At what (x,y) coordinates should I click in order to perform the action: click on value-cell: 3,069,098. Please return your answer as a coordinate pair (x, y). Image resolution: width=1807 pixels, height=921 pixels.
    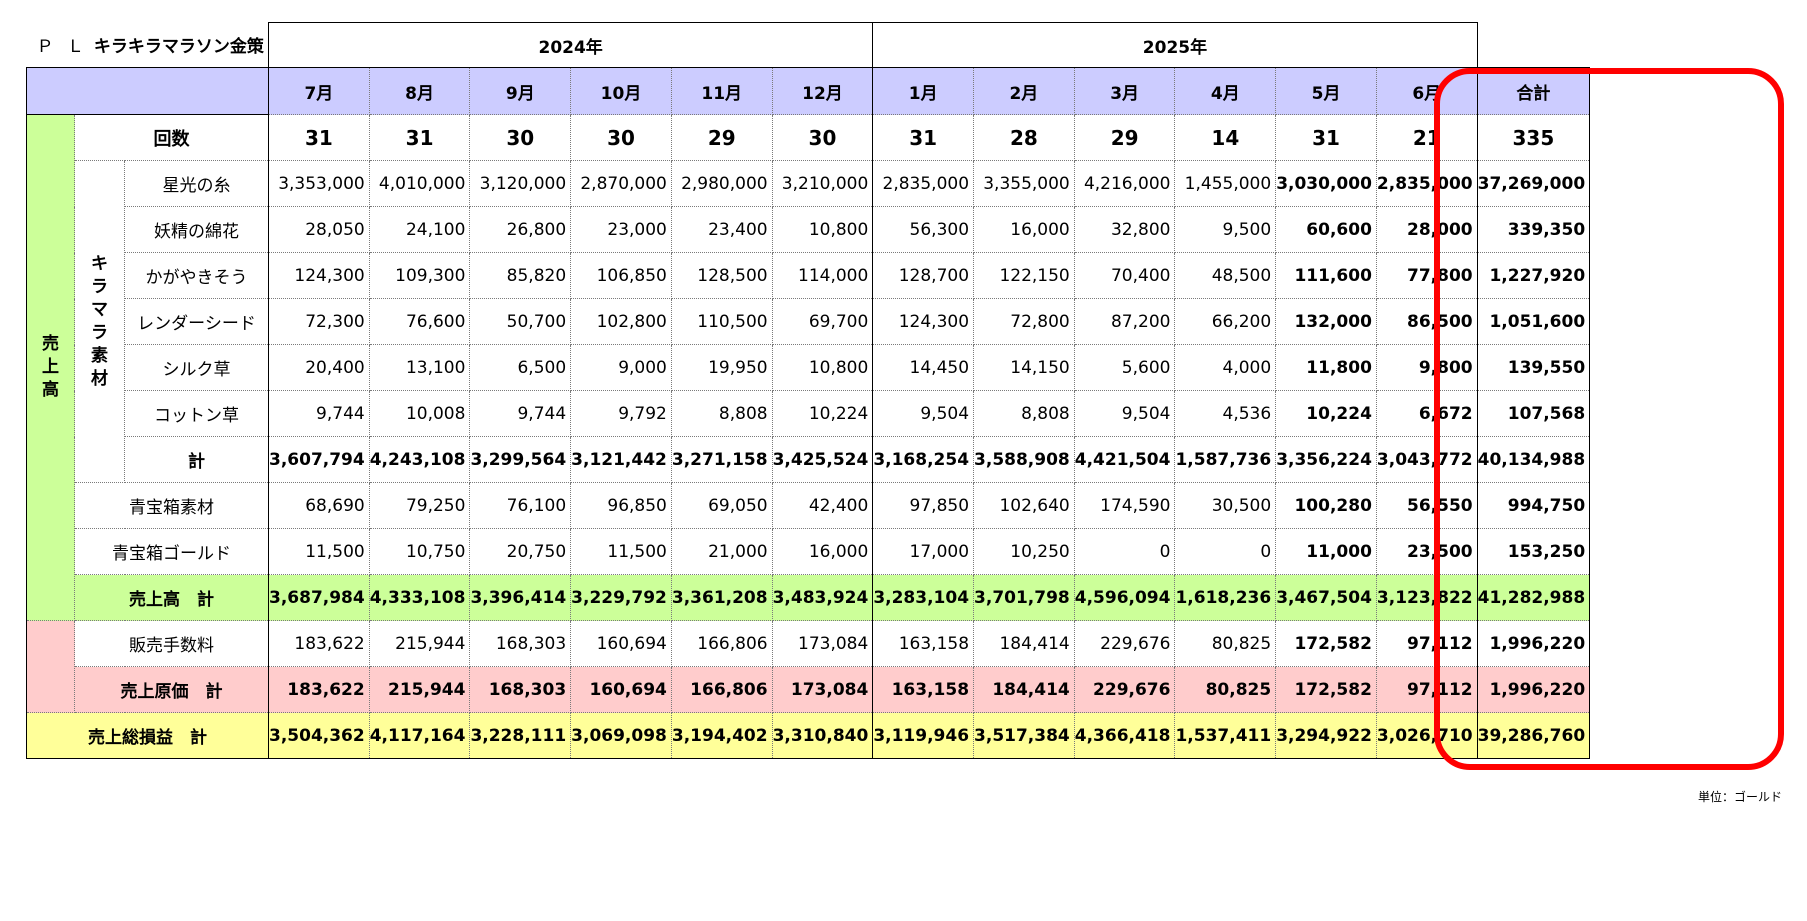
    Looking at the image, I should click on (621, 735).